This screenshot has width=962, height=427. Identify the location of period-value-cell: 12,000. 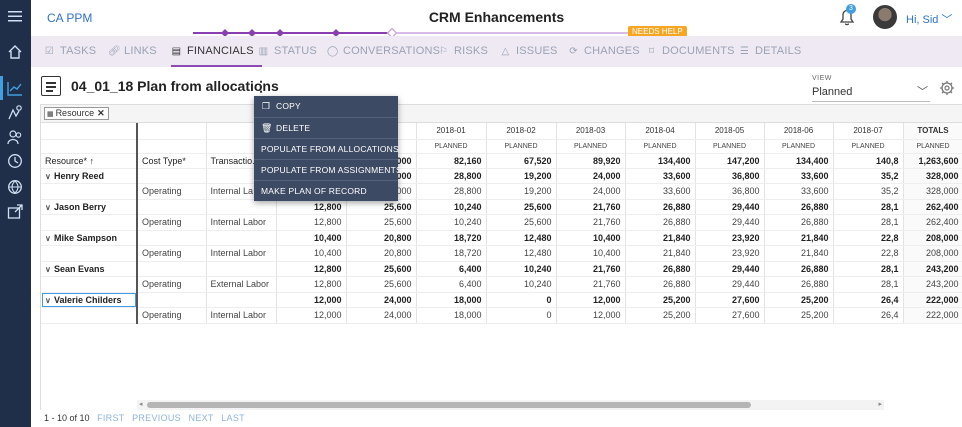
(591, 300).